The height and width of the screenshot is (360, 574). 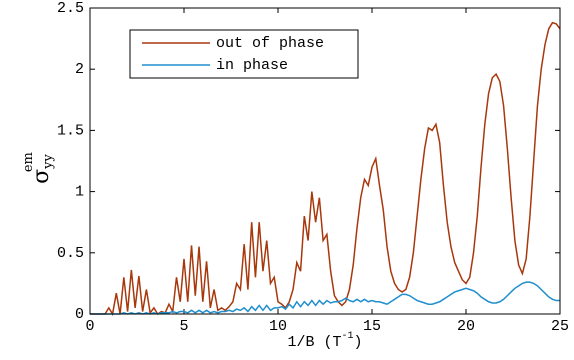 What do you see at coordinates (560, 326) in the screenshot?
I see `x-tick-label: 25` at bounding box center [560, 326].